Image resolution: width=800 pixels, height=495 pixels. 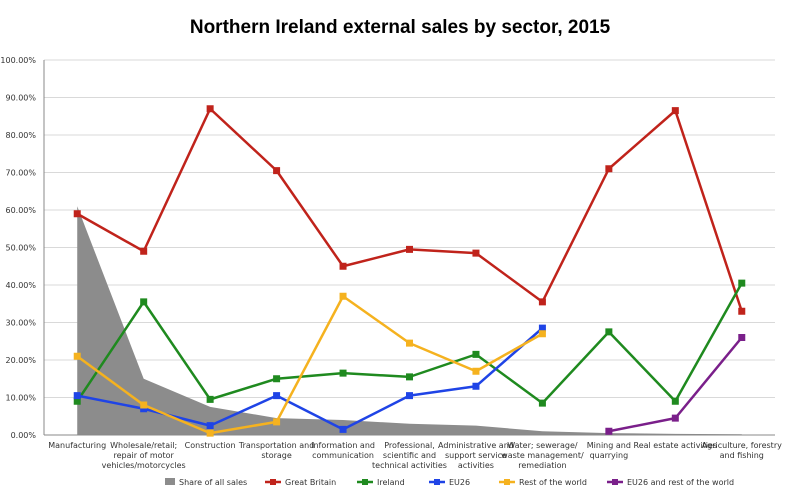 What do you see at coordinates (476, 465) in the screenshot?
I see `x-tick-label-line: activities` at bounding box center [476, 465].